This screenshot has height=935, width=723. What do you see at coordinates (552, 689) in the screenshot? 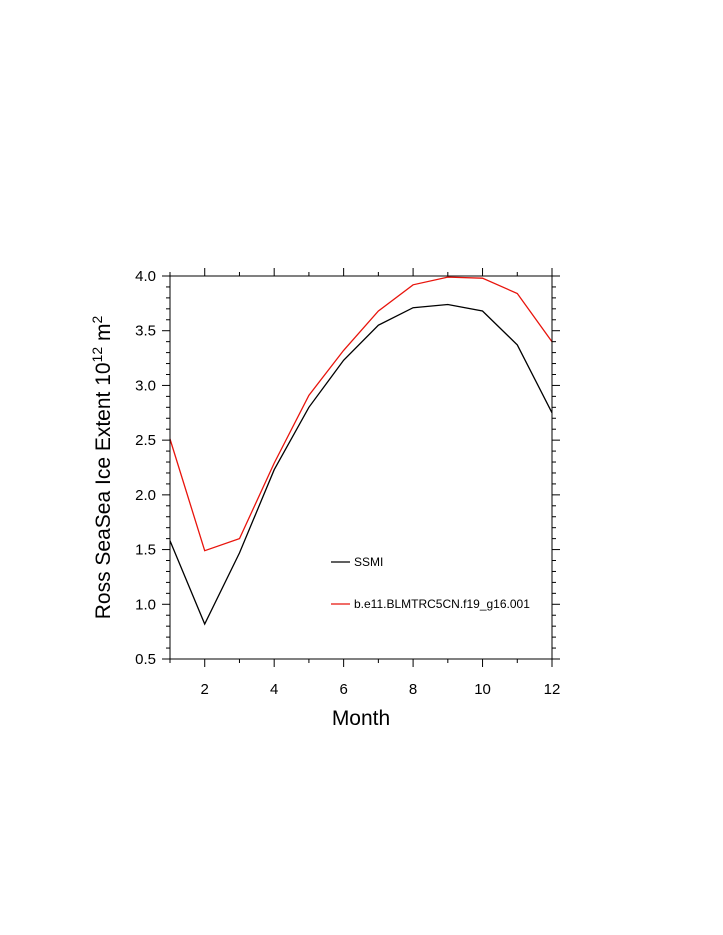
I see `x-tick-label: 12` at bounding box center [552, 689].